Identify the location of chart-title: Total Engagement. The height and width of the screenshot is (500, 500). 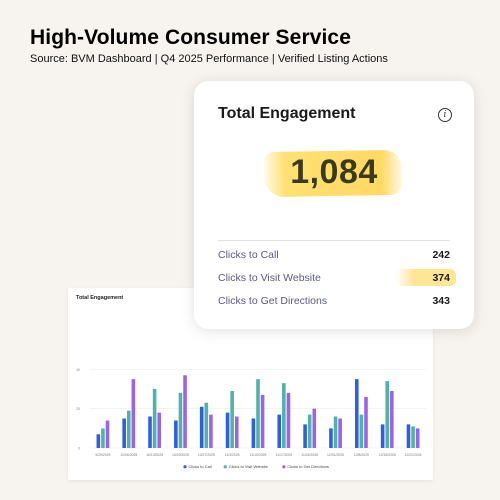
(100, 298).